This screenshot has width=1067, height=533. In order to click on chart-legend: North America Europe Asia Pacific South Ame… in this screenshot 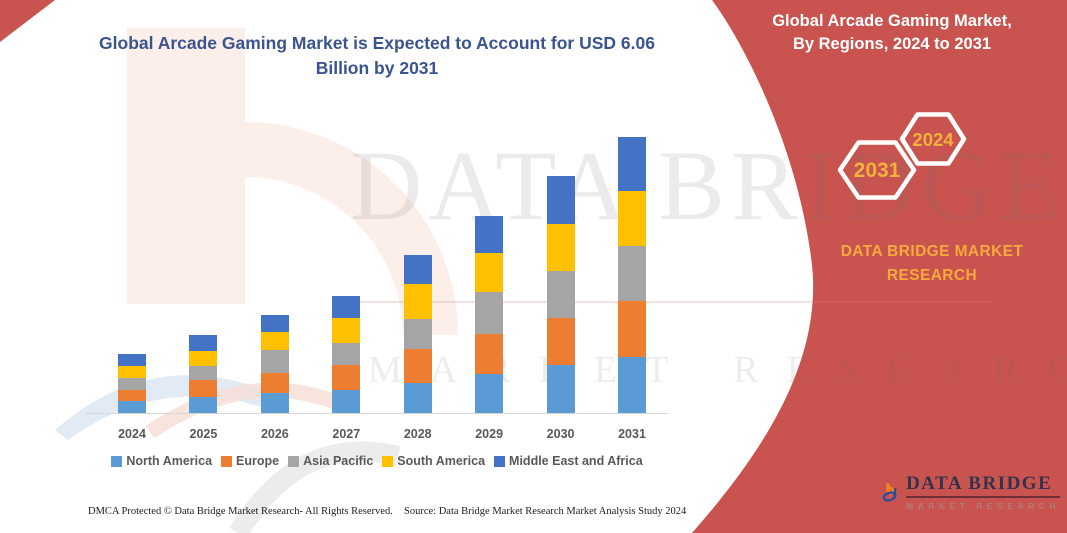, I will do `click(377, 461)`.